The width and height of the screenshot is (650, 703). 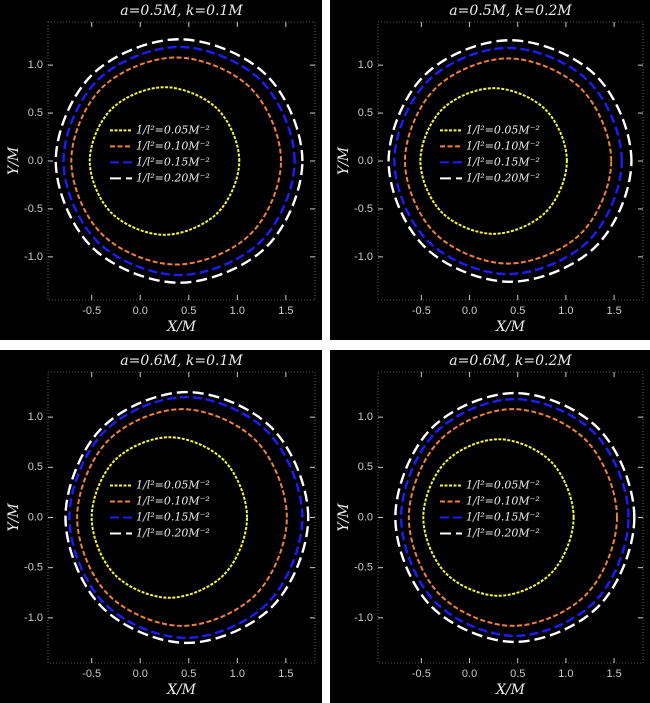 I want to click on panel-title: a=0.5M, k=0.1M, so click(x=181, y=11).